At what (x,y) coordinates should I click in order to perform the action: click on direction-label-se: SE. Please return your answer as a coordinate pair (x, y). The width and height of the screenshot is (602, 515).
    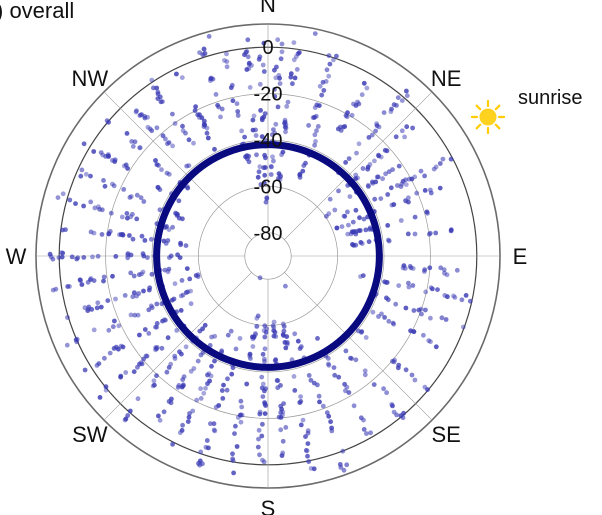
    Looking at the image, I should click on (446, 434).